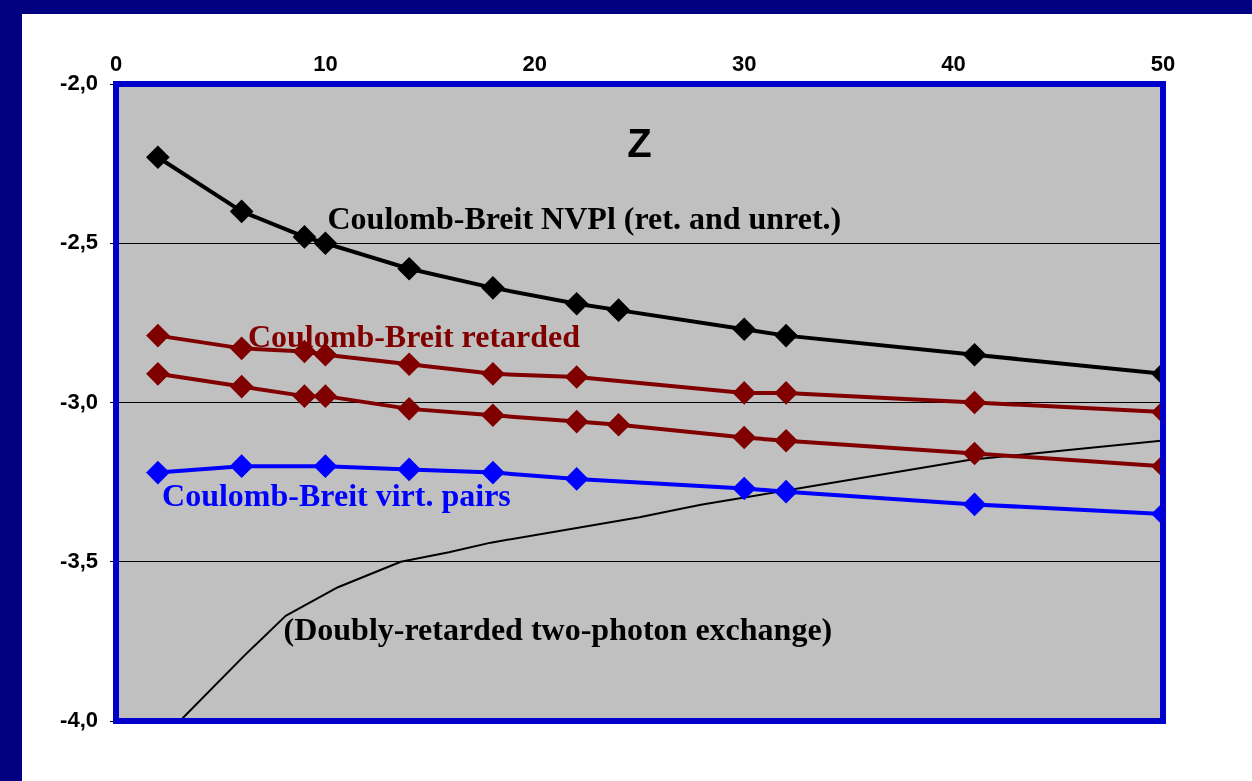 The height and width of the screenshot is (781, 1252). Describe the element at coordinates (116, 63) in the screenshot. I see `x-tick-label: 0` at that location.